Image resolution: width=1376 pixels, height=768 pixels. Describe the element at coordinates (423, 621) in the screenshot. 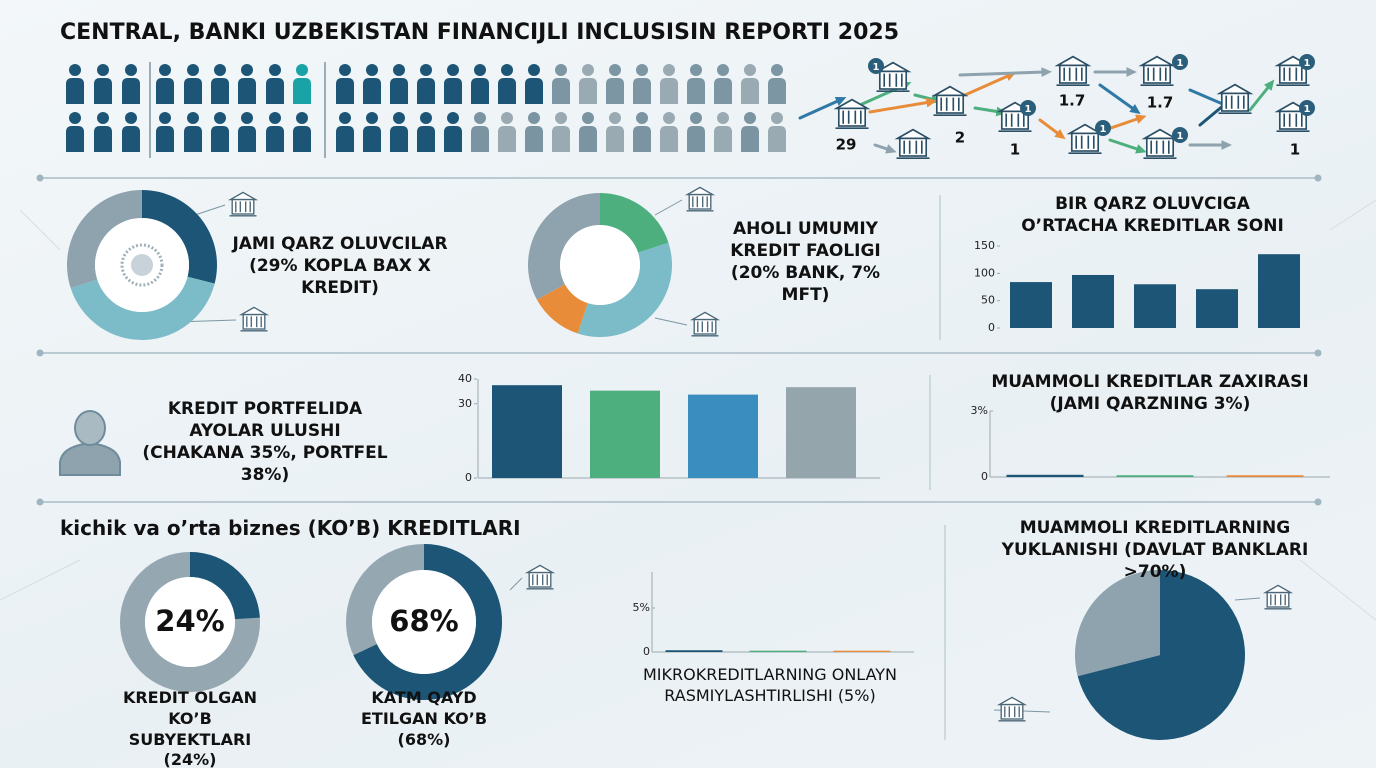

I see `gauge-label: 68%` at that location.